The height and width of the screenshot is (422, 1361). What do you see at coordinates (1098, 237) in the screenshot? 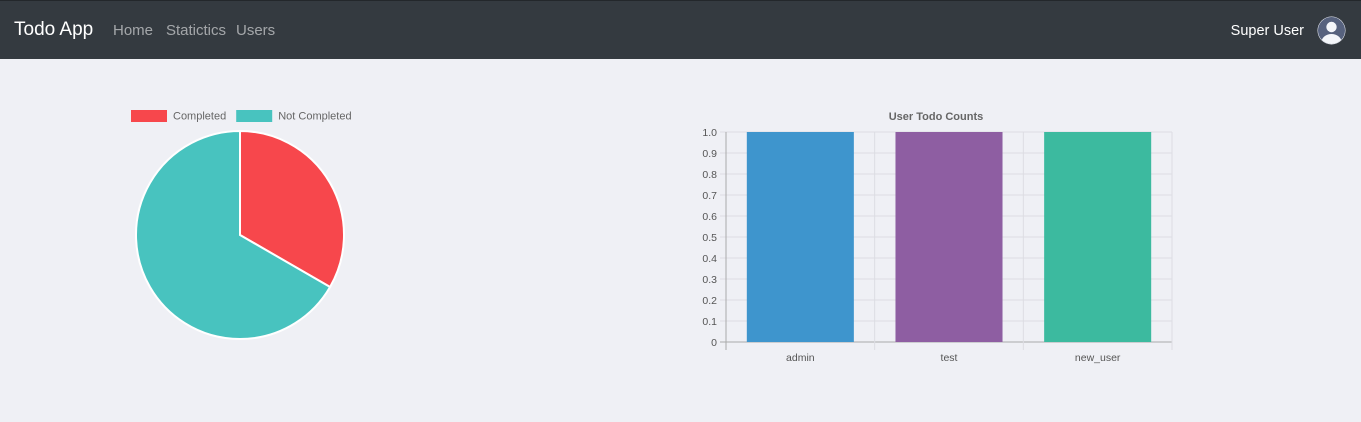
I see `bar-new-user` at bounding box center [1098, 237].